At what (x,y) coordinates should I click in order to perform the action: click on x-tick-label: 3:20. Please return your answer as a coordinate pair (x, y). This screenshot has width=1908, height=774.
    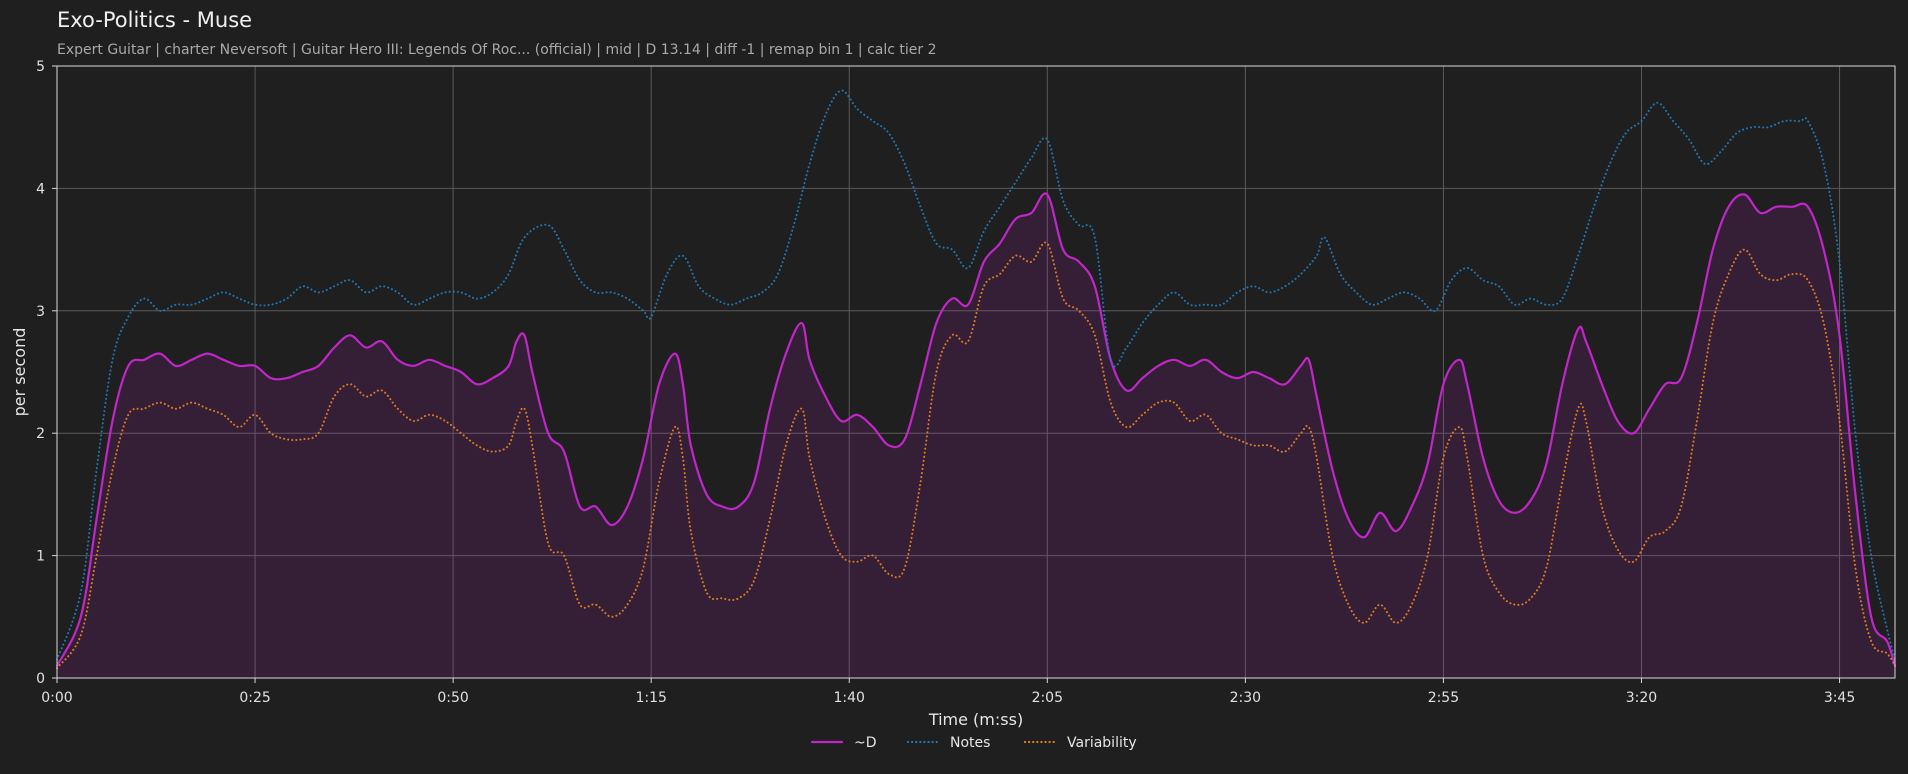
    Looking at the image, I should click on (1641, 698).